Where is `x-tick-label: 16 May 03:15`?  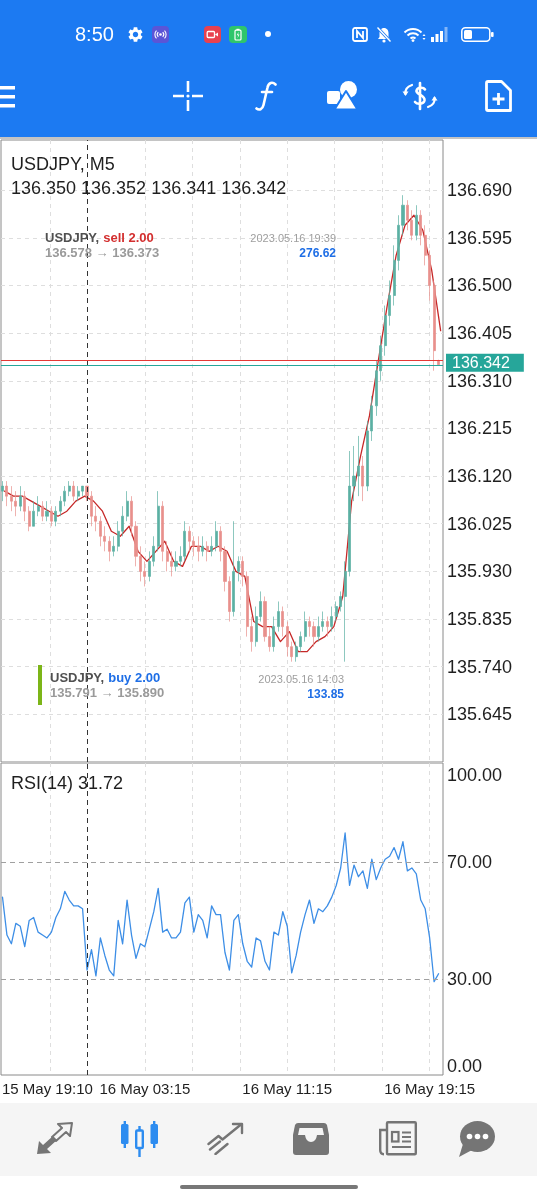 x-tick-label: 16 May 03:15 is located at coordinates (145, 1088).